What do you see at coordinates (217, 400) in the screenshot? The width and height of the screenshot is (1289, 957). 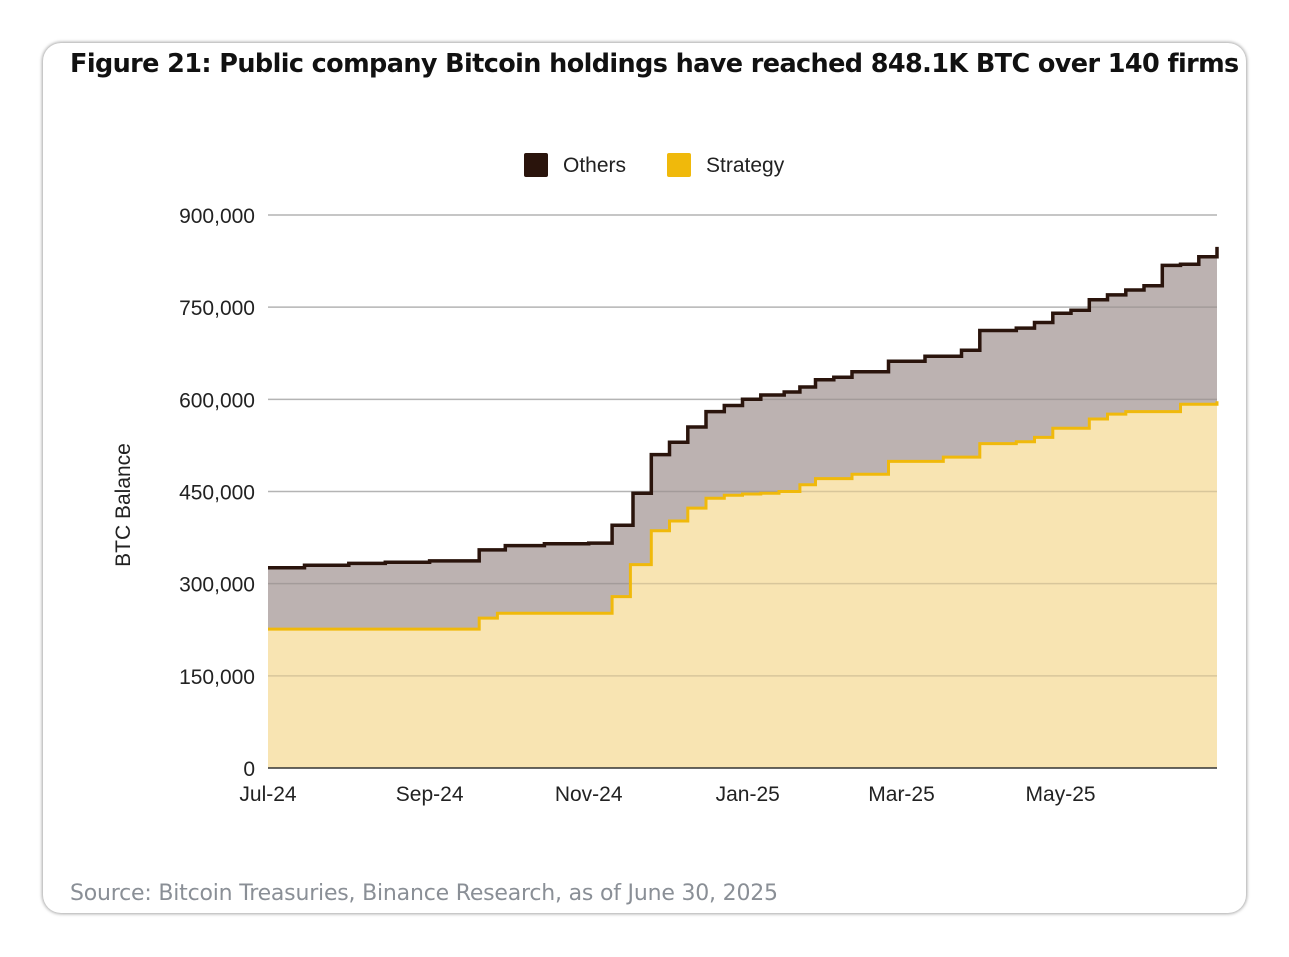 I see `y-tick-label: 600,000` at bounding box center [217, 400].